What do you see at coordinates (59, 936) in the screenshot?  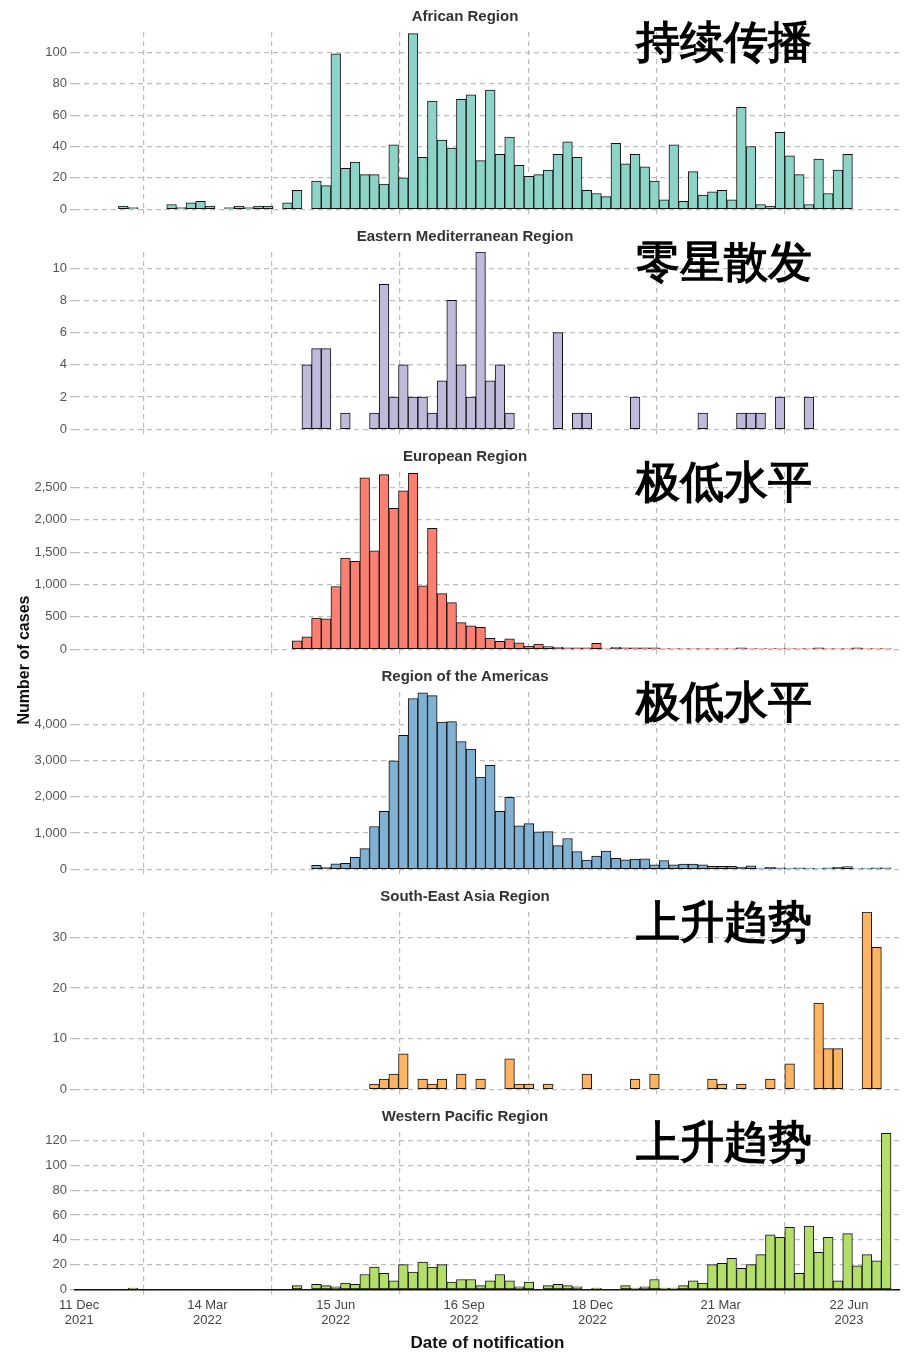 I see `y-tick-label: 30` at bounding box center [59, 936].